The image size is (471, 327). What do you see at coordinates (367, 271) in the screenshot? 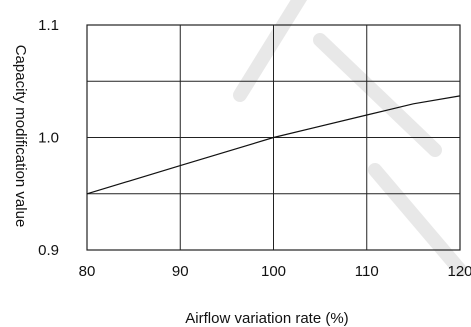
I see `x-tick-label: 110` at bounding box center [367, 271].